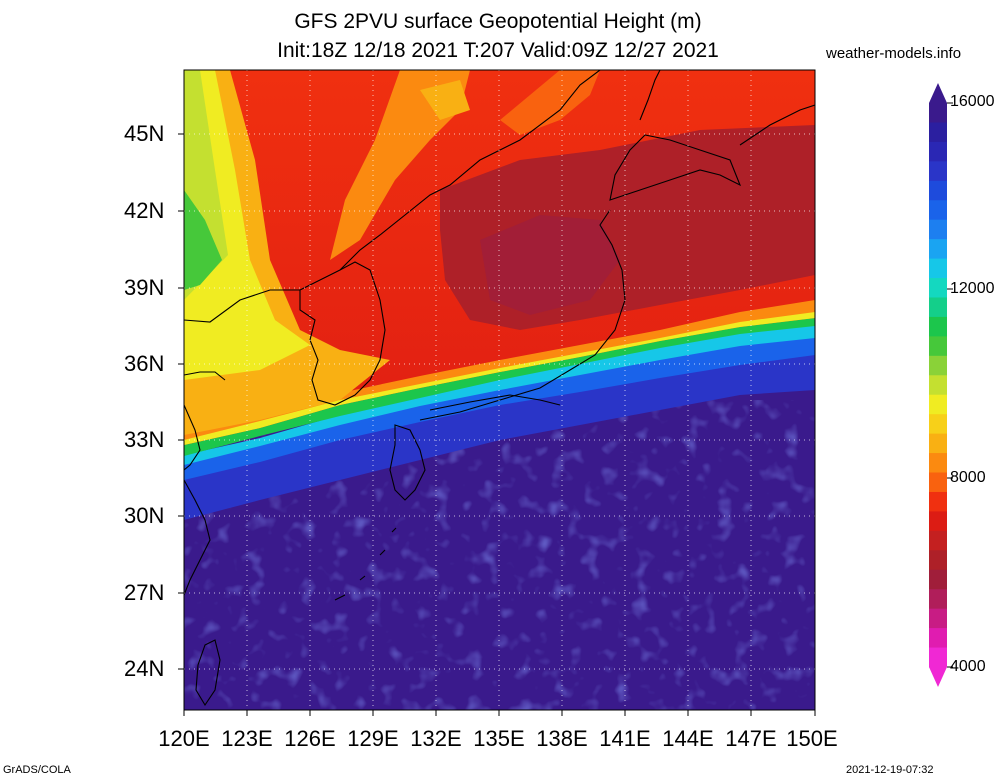 Image resolution: width=1000 pixels, height=779 pixels. I want to click on colorbar-label: 16000, so click(972, 101).